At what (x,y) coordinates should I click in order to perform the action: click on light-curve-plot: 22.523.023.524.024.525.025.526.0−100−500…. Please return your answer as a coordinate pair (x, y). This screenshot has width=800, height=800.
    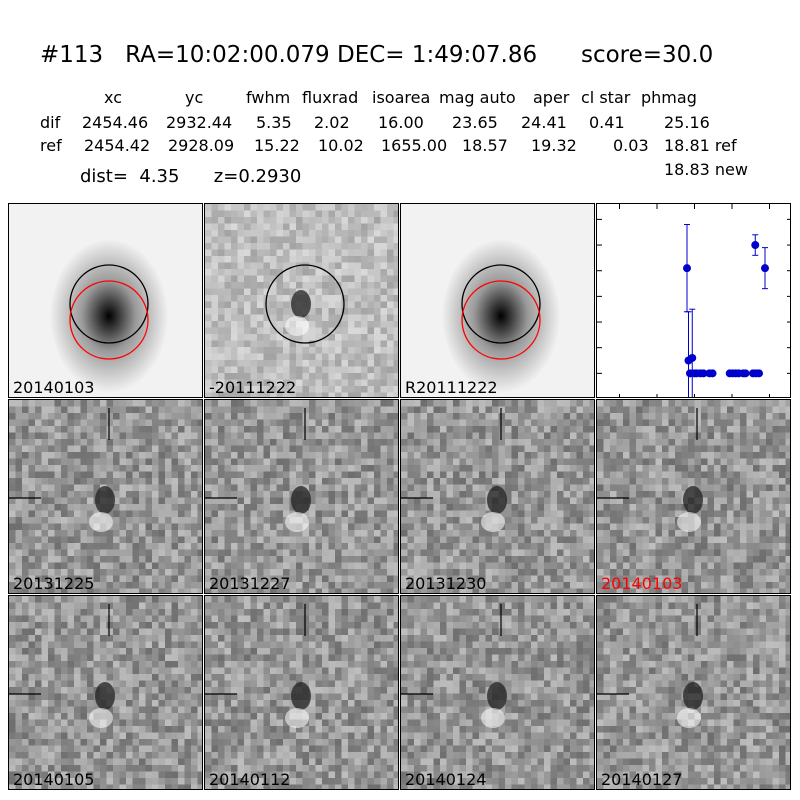
    Looking at the image, I should click on (693, 300).